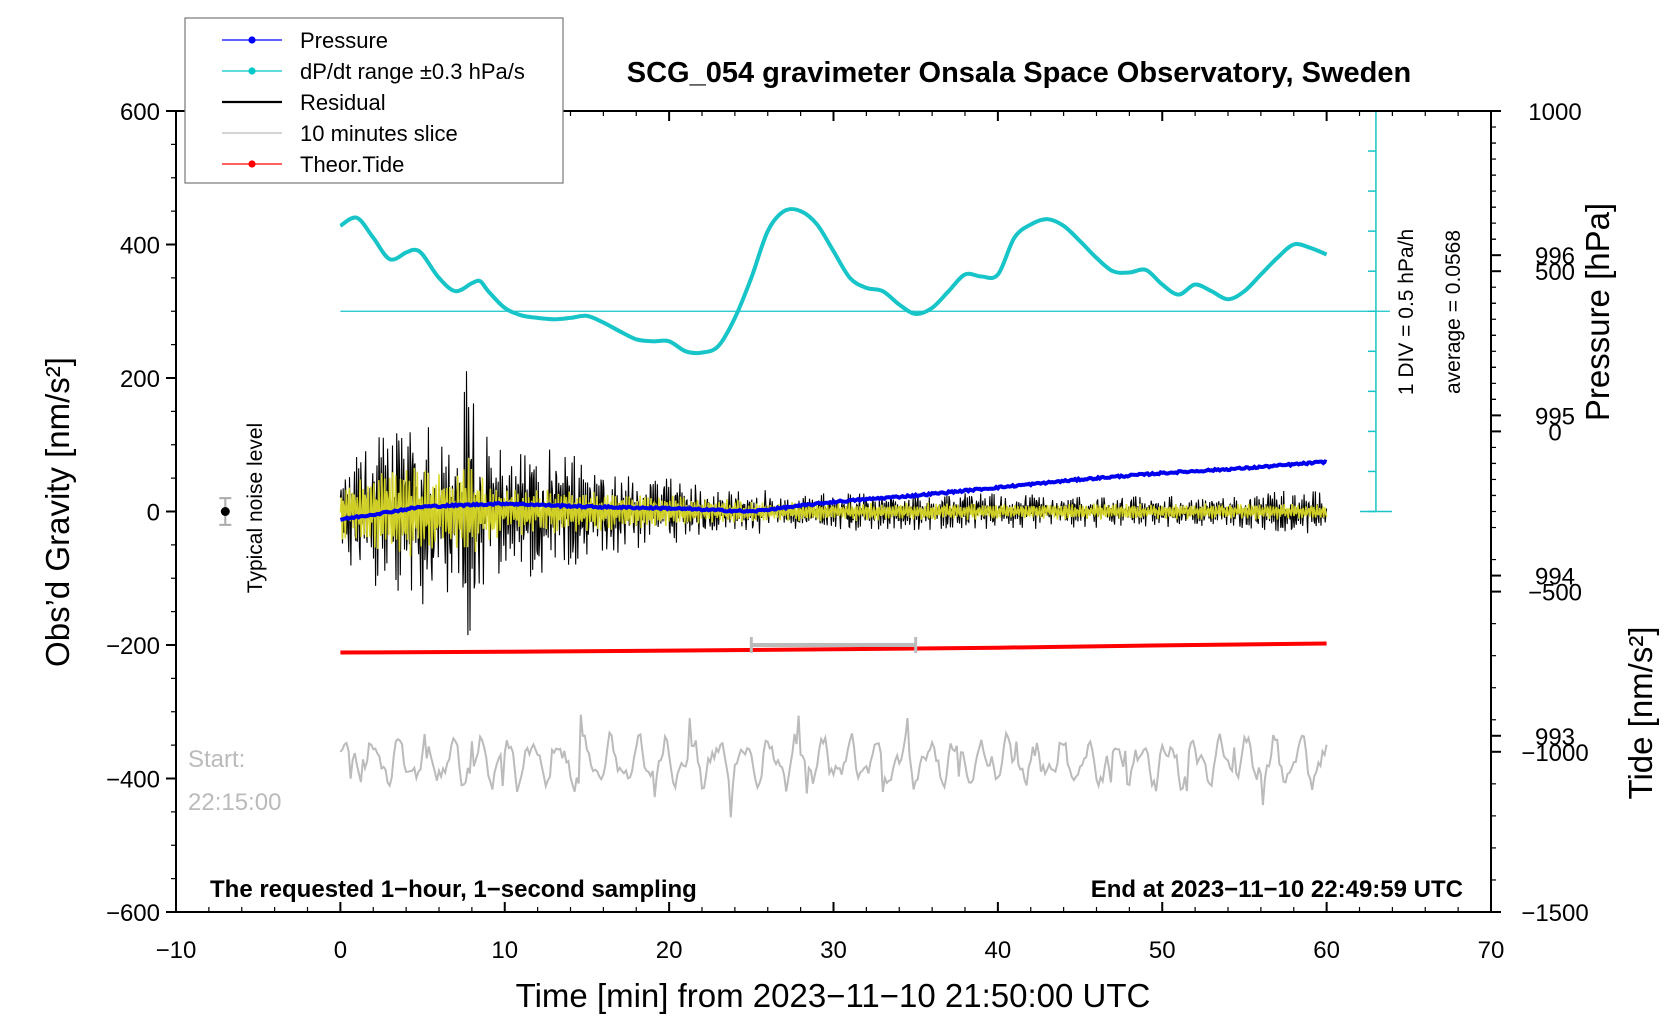 This screenshot has width=1676, height=1020. Describe the element at coordinates (1555, 593) in the screenshot. I see `tide-tick-label: −500` at that location.